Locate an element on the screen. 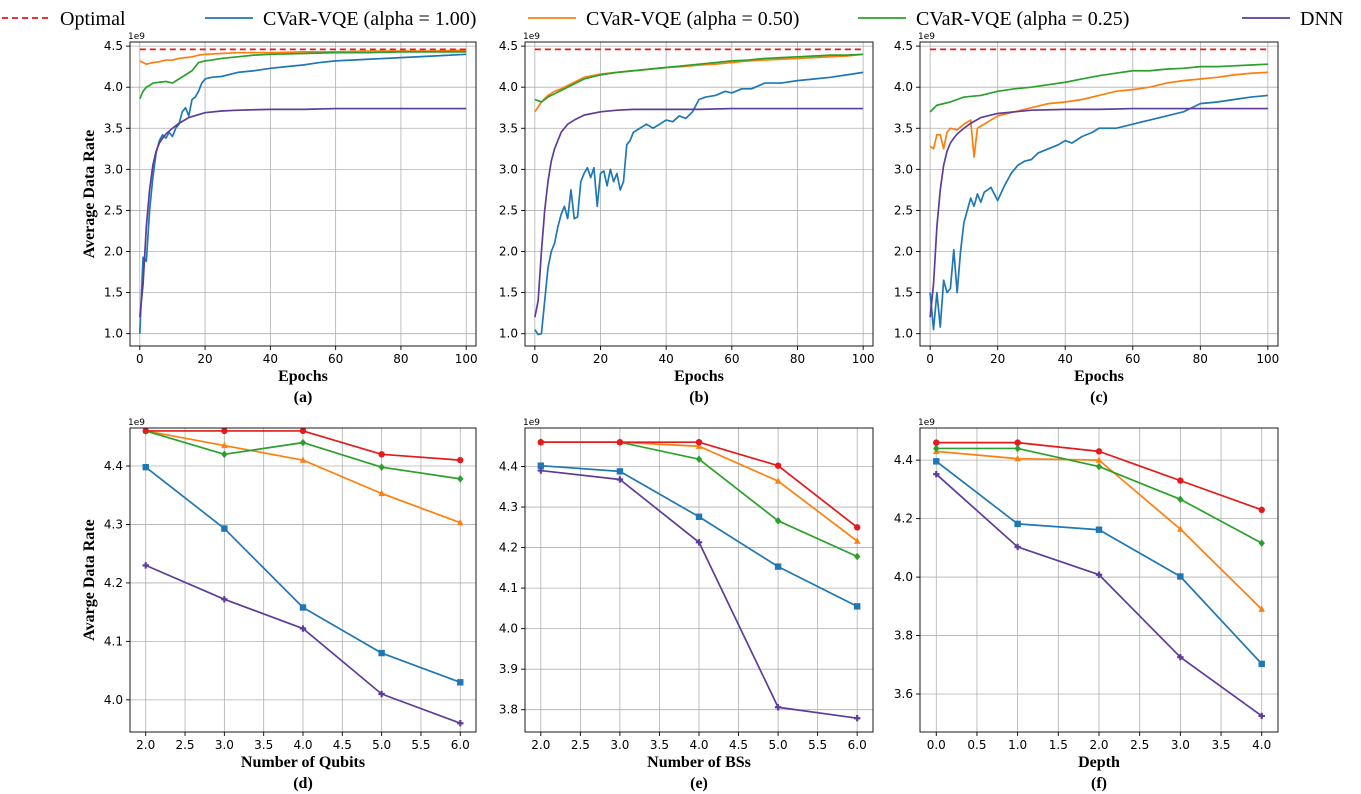  x-tick-label: 5.5 is located at coordinates (817, 745).